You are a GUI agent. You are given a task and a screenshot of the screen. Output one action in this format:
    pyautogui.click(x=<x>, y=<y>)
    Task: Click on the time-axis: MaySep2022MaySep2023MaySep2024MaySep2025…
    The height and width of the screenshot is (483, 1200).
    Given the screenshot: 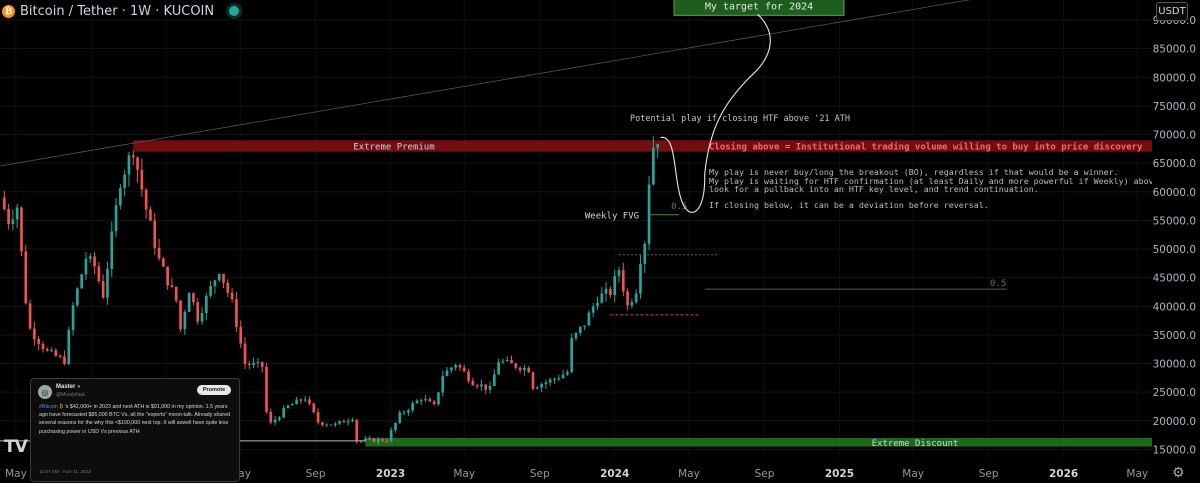 What is the action you would take?
    pyautogui.click(x=576, y=474)
    